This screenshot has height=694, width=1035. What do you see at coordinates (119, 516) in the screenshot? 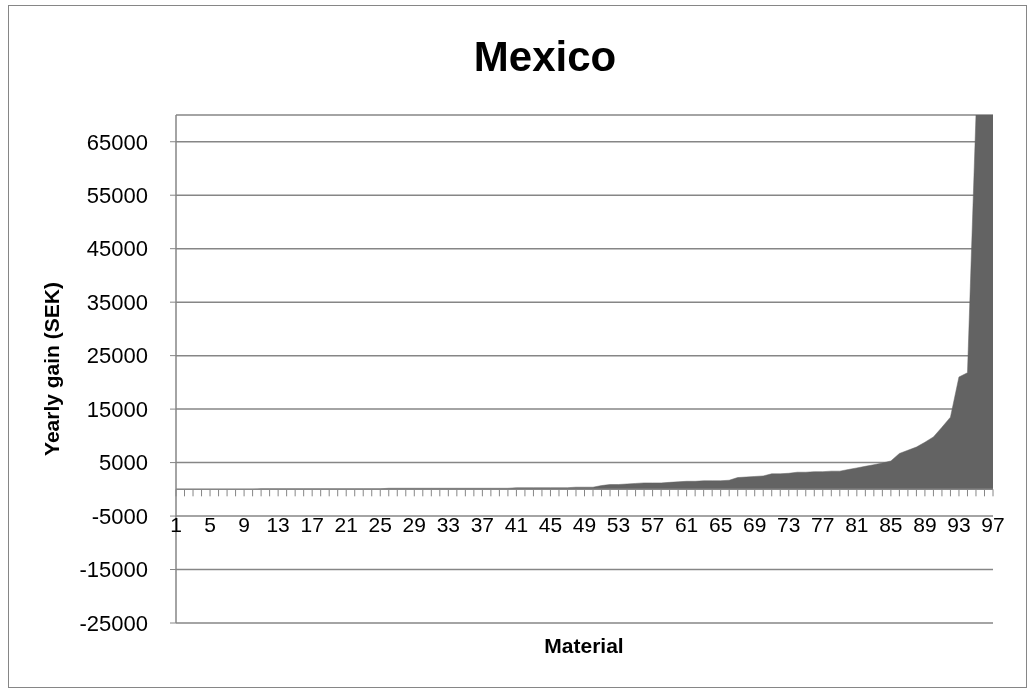
I see `y-tick-label: -5000` at bounding box center [119, 516].